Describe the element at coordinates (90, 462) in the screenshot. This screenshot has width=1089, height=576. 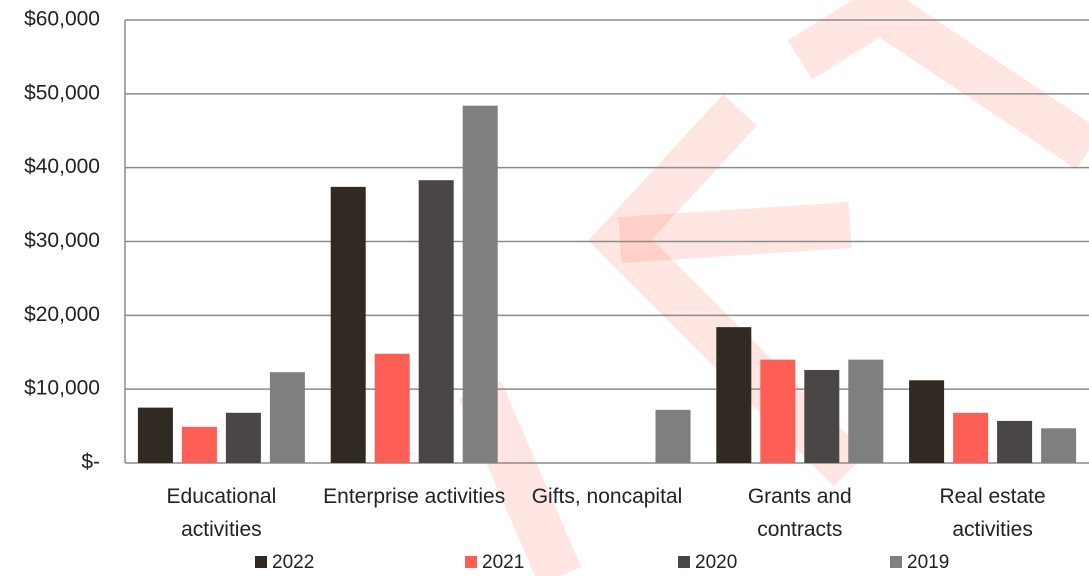
I see `y-tick-label: $-` at that location.